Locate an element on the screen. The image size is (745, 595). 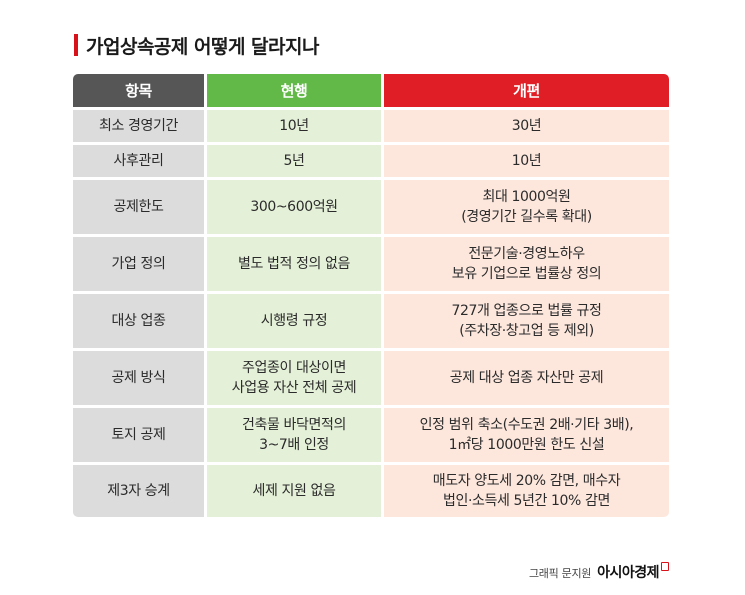
cell-line: 주업종이 대상이면 is located at coordinates (294, 368).